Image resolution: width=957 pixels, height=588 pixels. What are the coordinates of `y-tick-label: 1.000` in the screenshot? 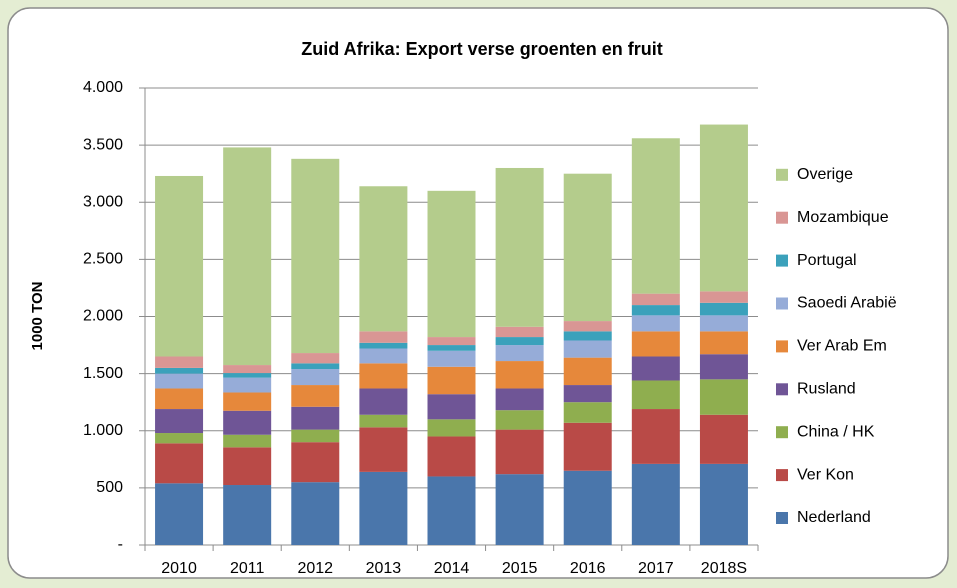 It's located at (103, 430).